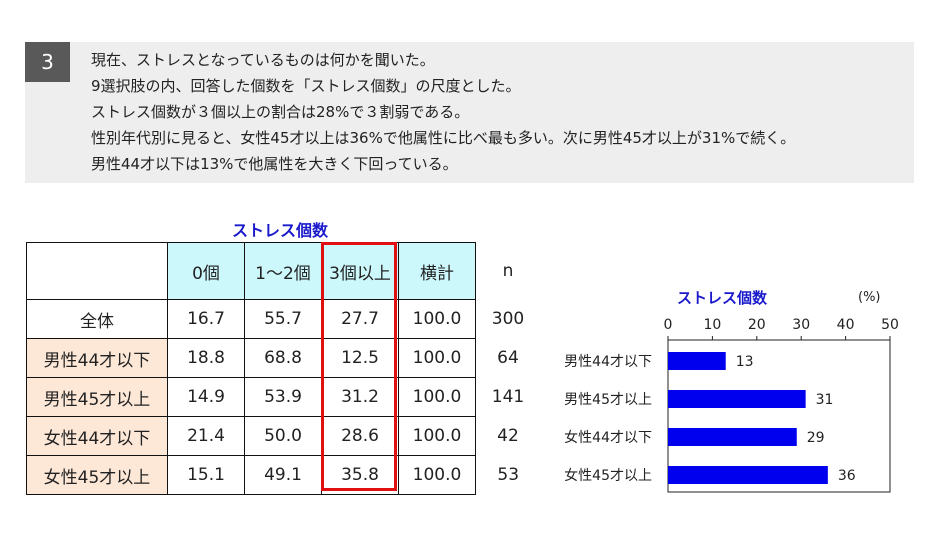 The height and width of the screenshot is (546, 930). What do you see at coordinates (97, 358) in the screenshot?
I see `row-label: 男性44才以下` at bounding box center [97, 358].